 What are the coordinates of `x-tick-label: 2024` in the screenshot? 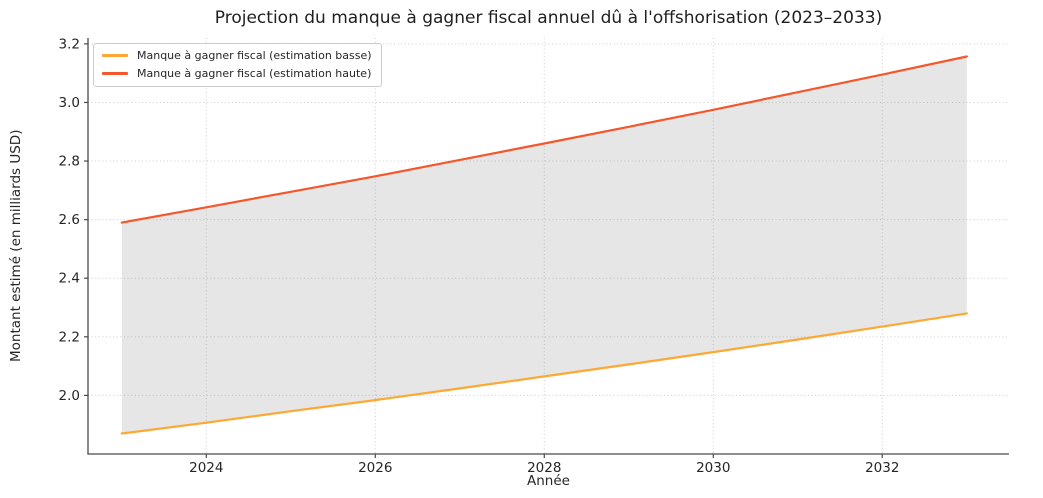 It's located at (206, 468).